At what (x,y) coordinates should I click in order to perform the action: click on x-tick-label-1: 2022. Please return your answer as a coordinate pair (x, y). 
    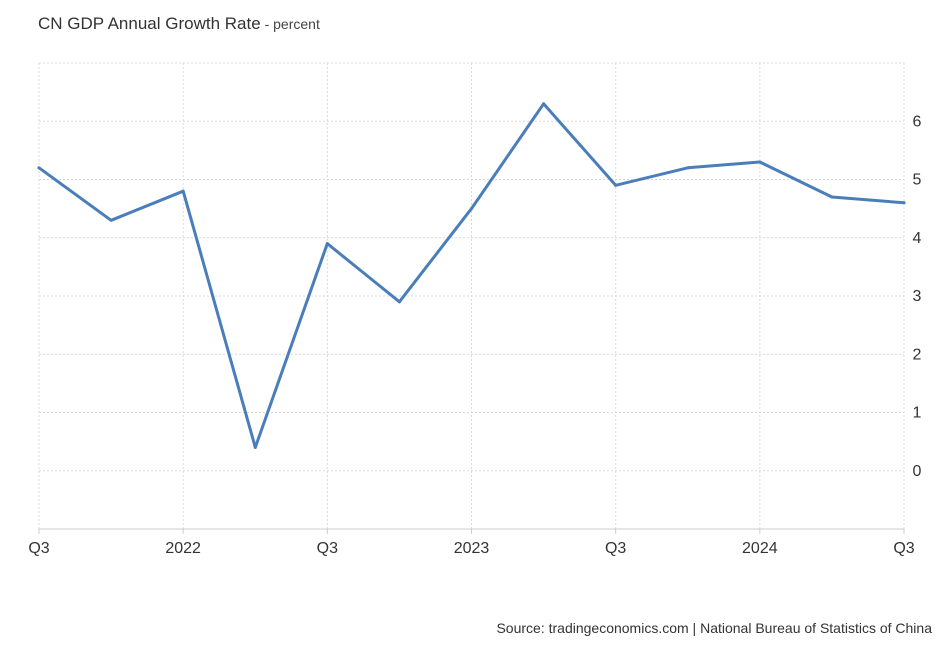
    Looking at the image, I should click on (183, 548).